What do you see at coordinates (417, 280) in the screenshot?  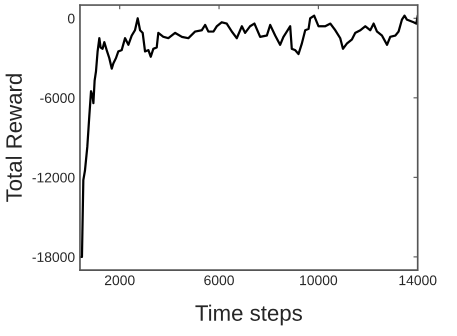 I see `x-tick-label: 14000` at bounding box center [417, 280].